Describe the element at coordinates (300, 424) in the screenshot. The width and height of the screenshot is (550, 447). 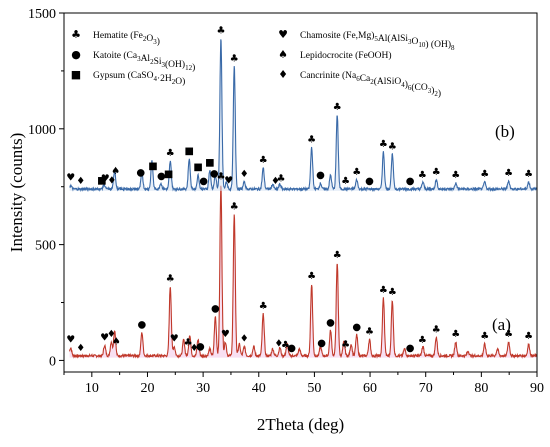
I see `x-axis-title: 2Theta (deg)` at that location.